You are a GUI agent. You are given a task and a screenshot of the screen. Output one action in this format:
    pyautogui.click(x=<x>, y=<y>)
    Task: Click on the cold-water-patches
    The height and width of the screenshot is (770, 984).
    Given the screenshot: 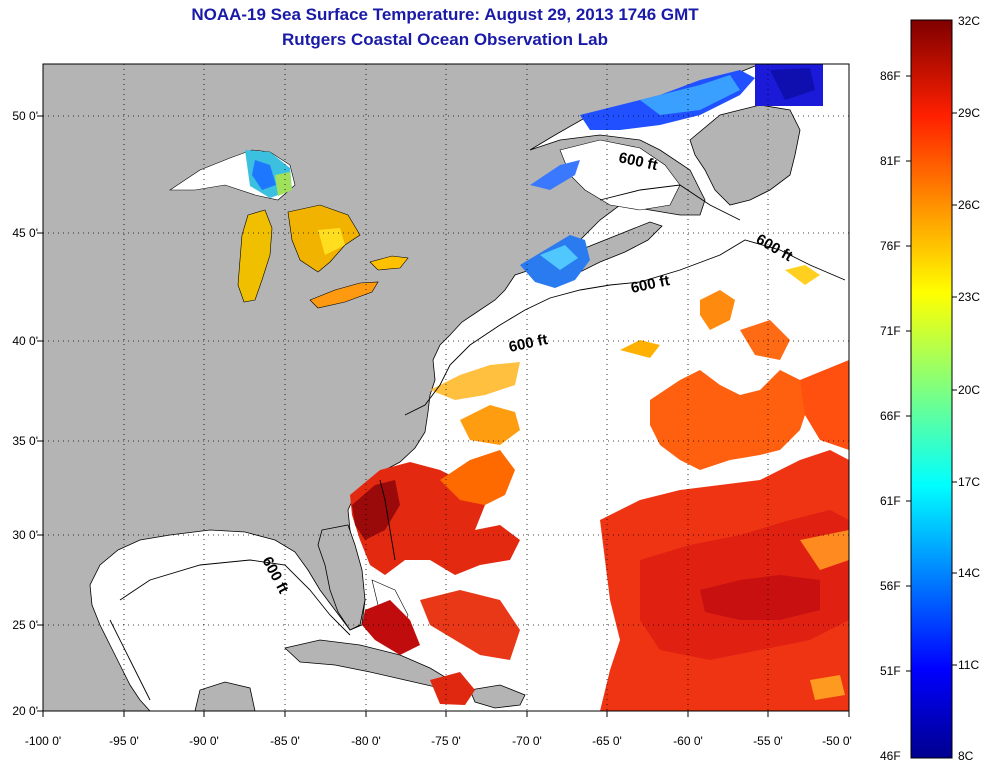 What is the action you would take?
    pyautogui.click(x=671, y=176)
    